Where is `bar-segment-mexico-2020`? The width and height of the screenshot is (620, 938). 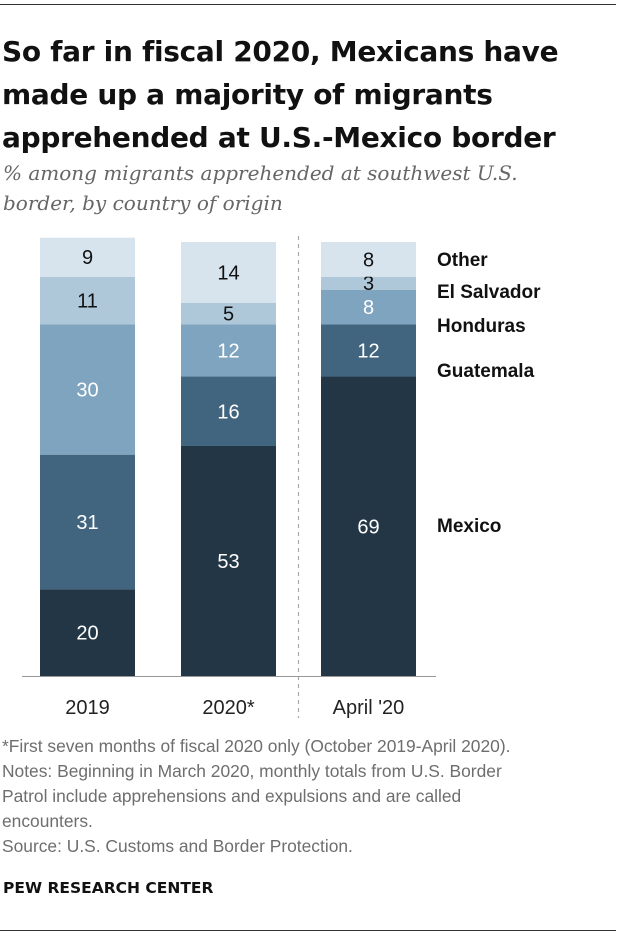 bar-segment-mexico-2020 is located at coordinates (228, 560).